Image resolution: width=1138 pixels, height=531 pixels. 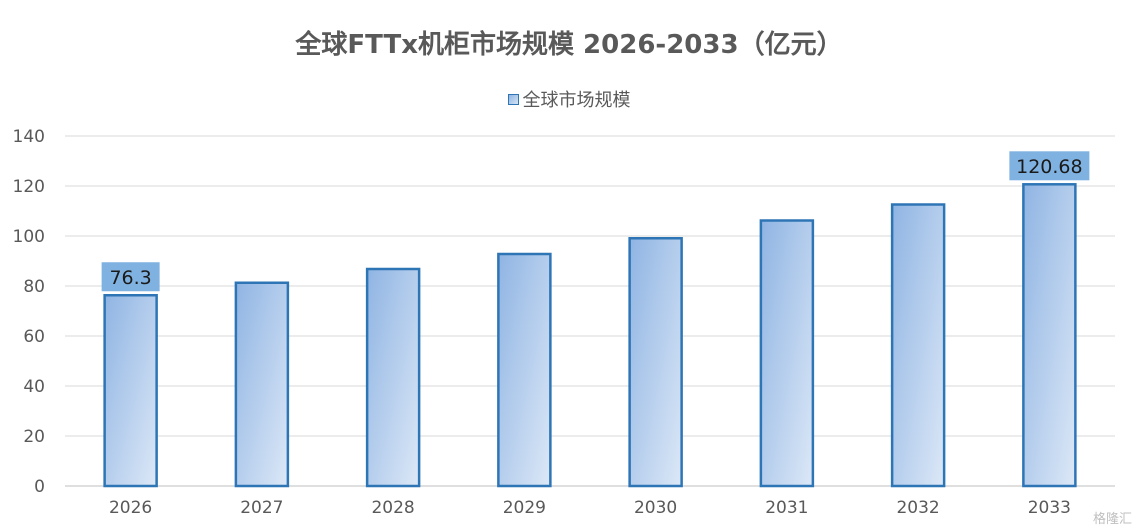 I want to click on y-tick-label: 60, so click(x=34, y=337).